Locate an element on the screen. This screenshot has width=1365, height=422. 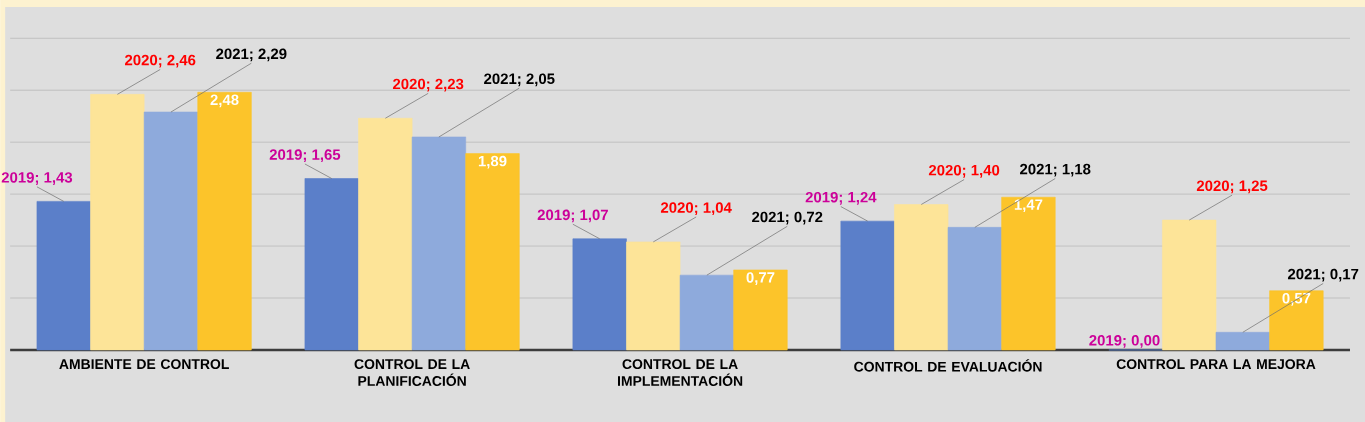
data-label: 0,57 is located at coordinates (1296, 299).